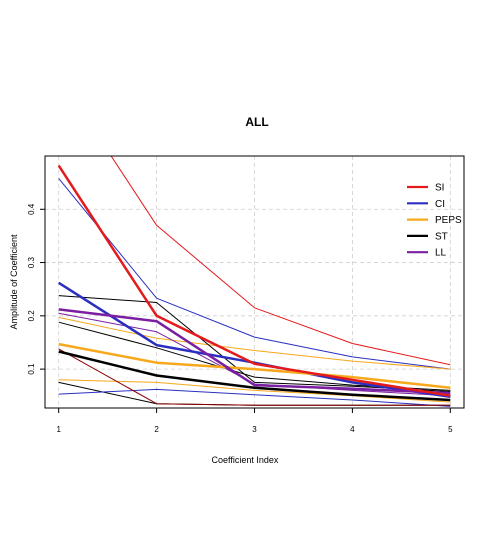 The width and height of the screenshot is (491, 545). I want to click on x-tick-label-2: 2, so click(156, 429).